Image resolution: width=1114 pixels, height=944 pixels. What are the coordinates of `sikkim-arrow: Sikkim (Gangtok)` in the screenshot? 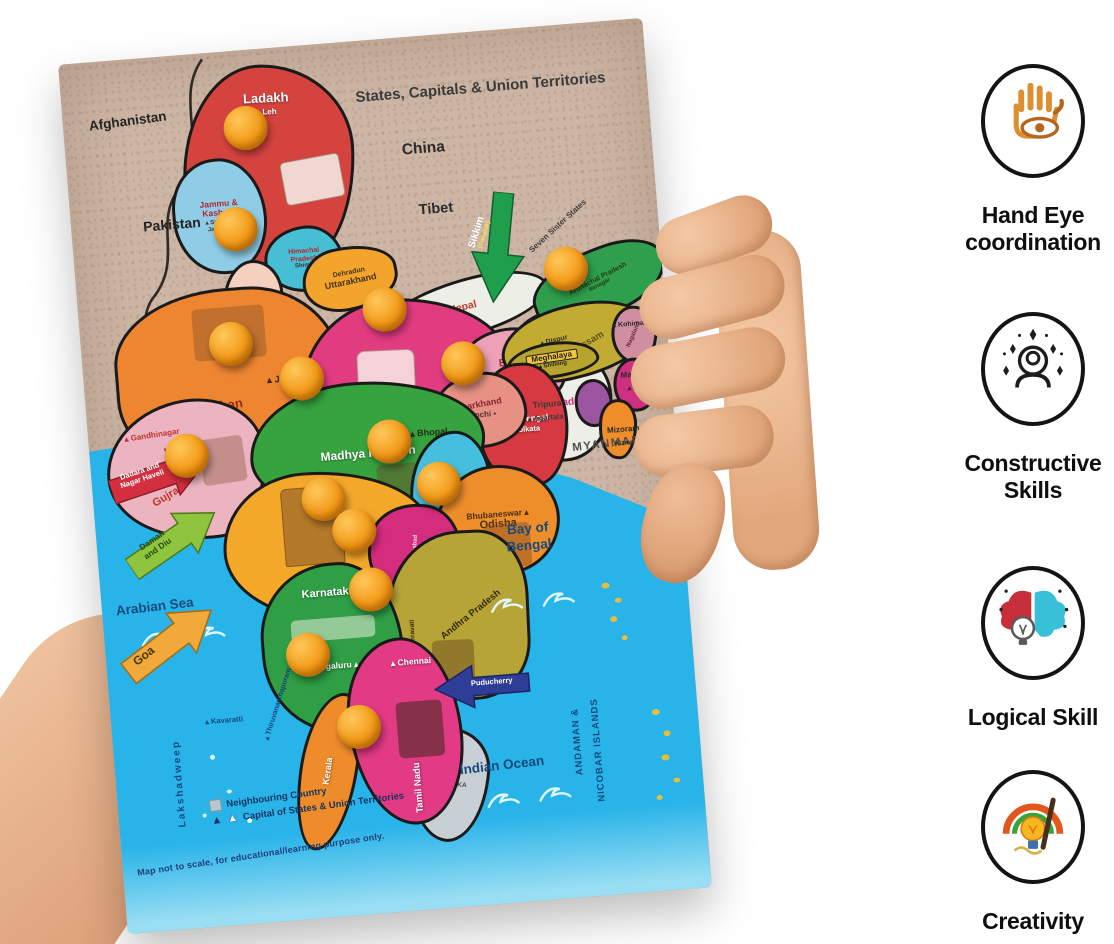 It's located at (498, 250).